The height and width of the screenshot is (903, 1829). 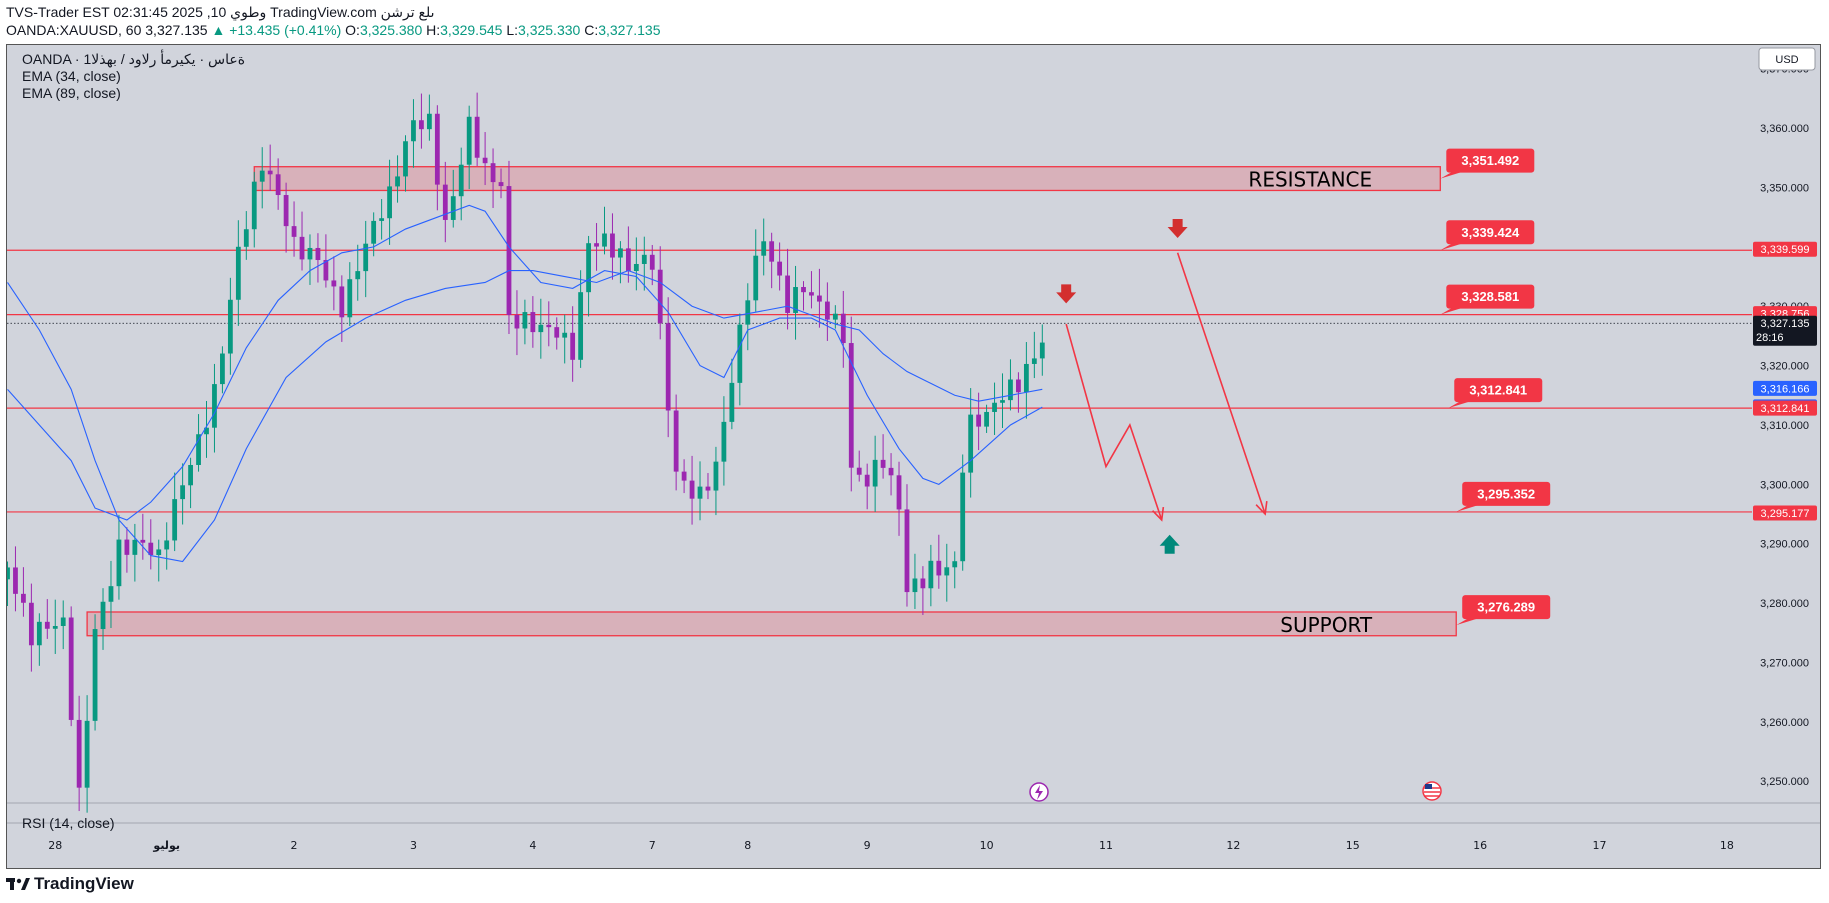 I want to click on legend-ema34: EMA (34, close), so click(x=71, y=76).